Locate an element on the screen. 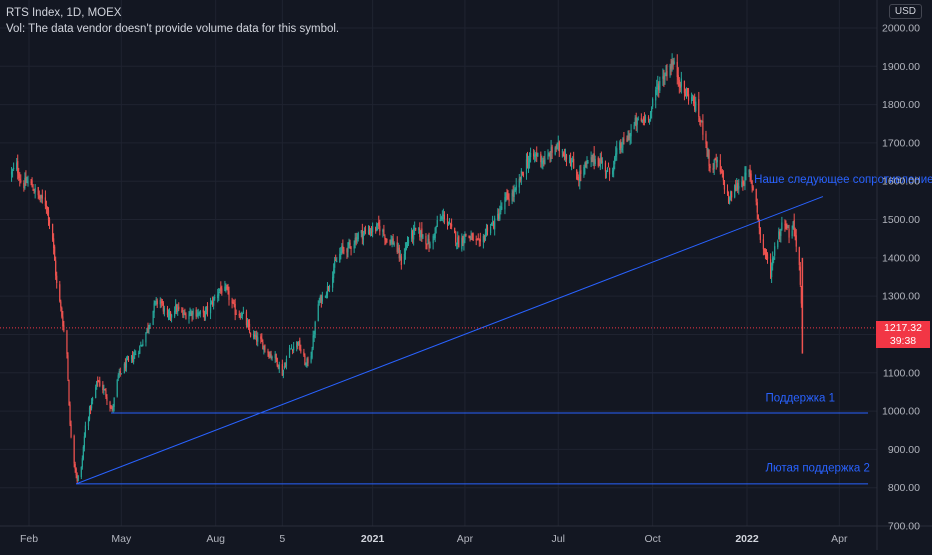 This screenshot has height=555, width=932. y-tick-label: 800.00 is located at coordinates (904, 488).